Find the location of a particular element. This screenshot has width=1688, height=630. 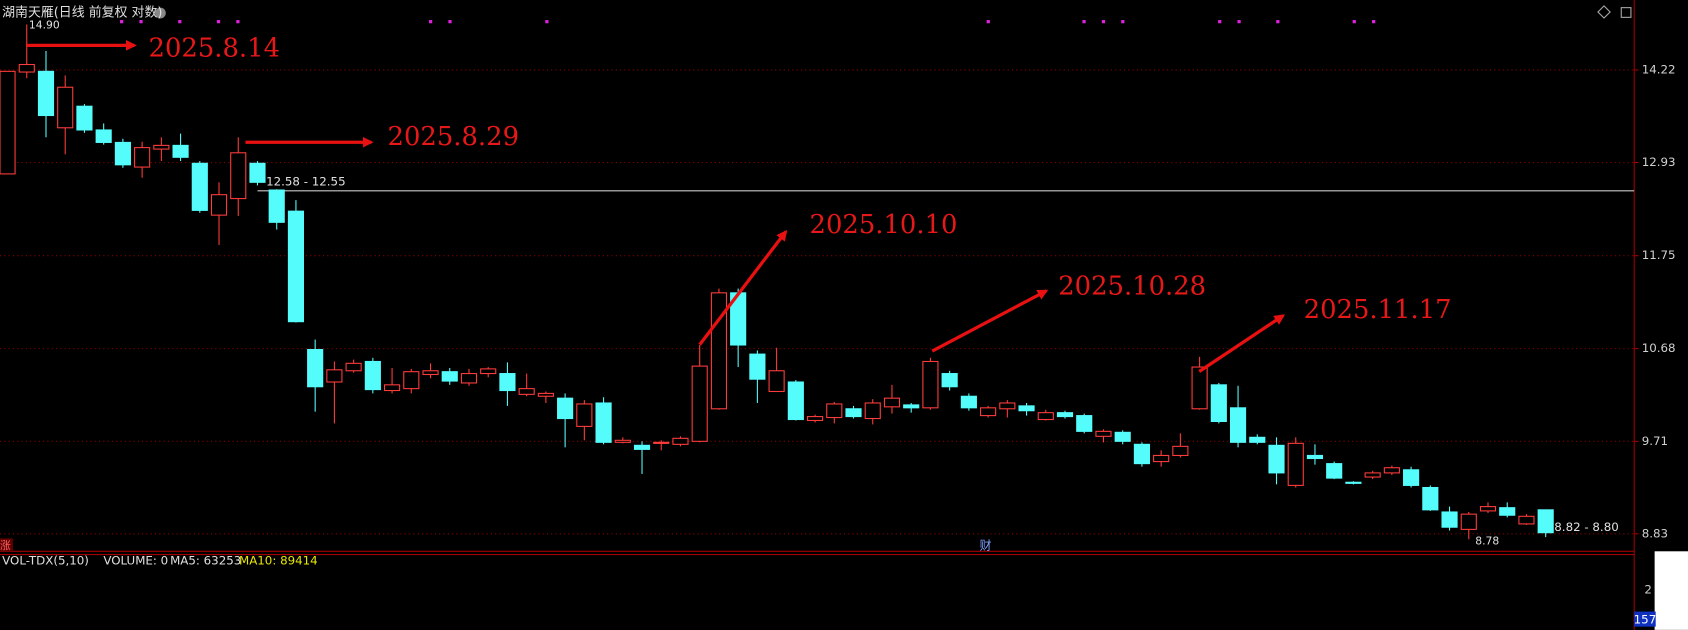

y-tick-label: 8.83 is located at coordinates (1655, 533).